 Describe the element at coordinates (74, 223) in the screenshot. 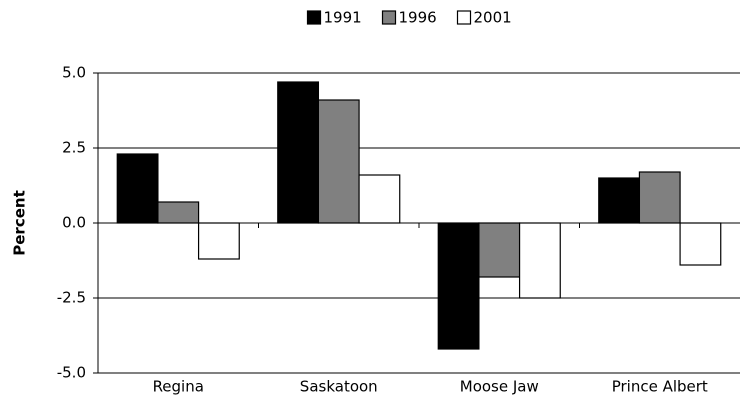

I see `y-tick-label: 0.0` at that location.